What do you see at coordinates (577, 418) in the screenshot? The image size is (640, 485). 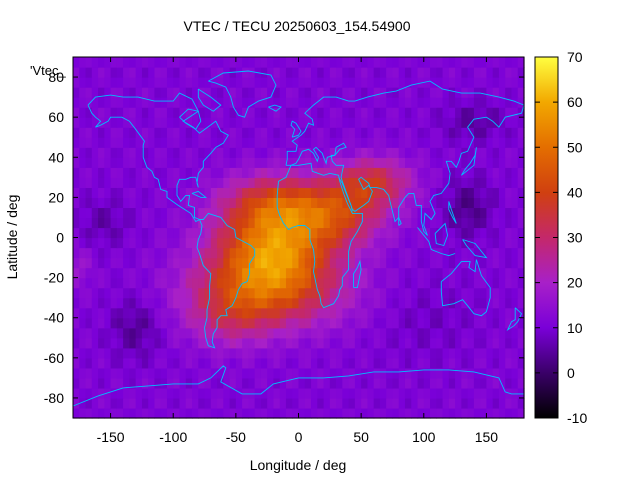 I see `colorbar-tick-label: -10` at bounding box center [577, 418].